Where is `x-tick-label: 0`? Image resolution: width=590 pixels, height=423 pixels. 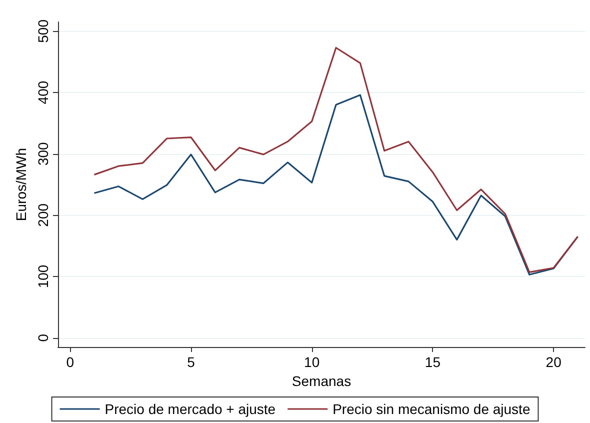
x-tick-label: 0 is located at coordinates (70, 362).